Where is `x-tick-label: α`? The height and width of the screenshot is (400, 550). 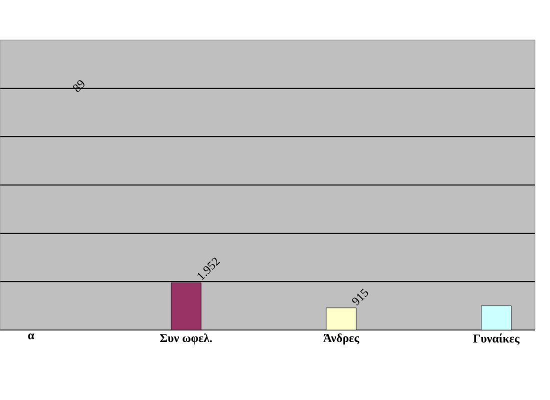
x-tick-label: α is located at coordinates (31, 337).